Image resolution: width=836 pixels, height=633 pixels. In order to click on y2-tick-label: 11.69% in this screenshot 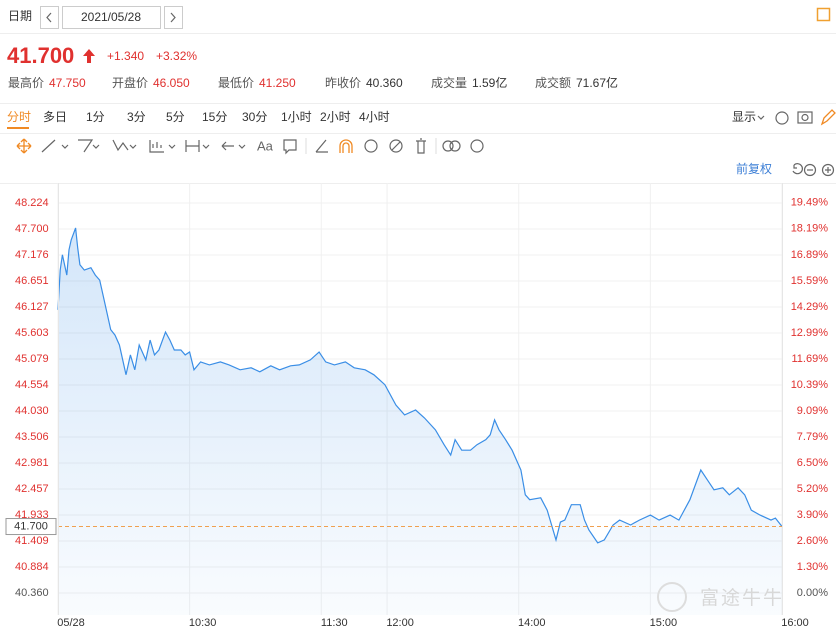, I will do `click(810, 359)`.